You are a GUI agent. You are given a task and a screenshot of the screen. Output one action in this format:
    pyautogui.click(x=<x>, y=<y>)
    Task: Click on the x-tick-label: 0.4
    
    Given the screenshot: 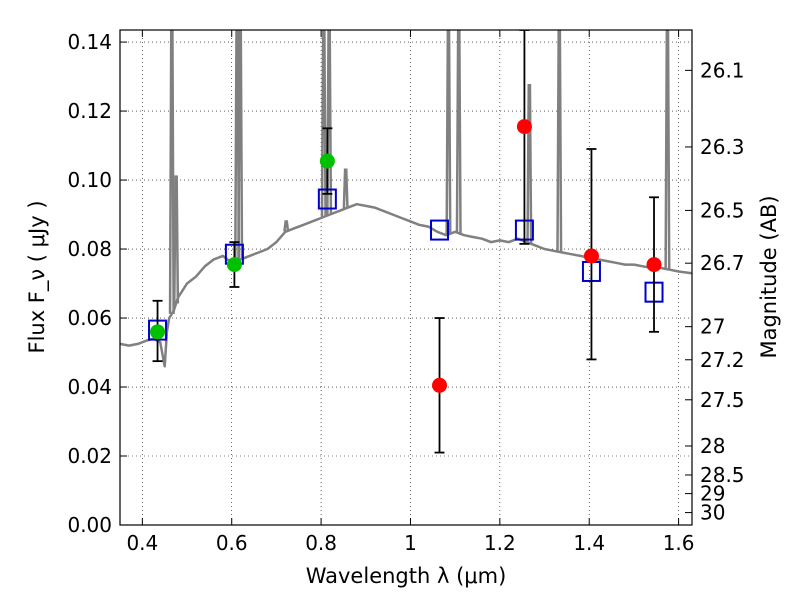 What is the action you would take?
    pyautogui.click(x=142, y=543)
    